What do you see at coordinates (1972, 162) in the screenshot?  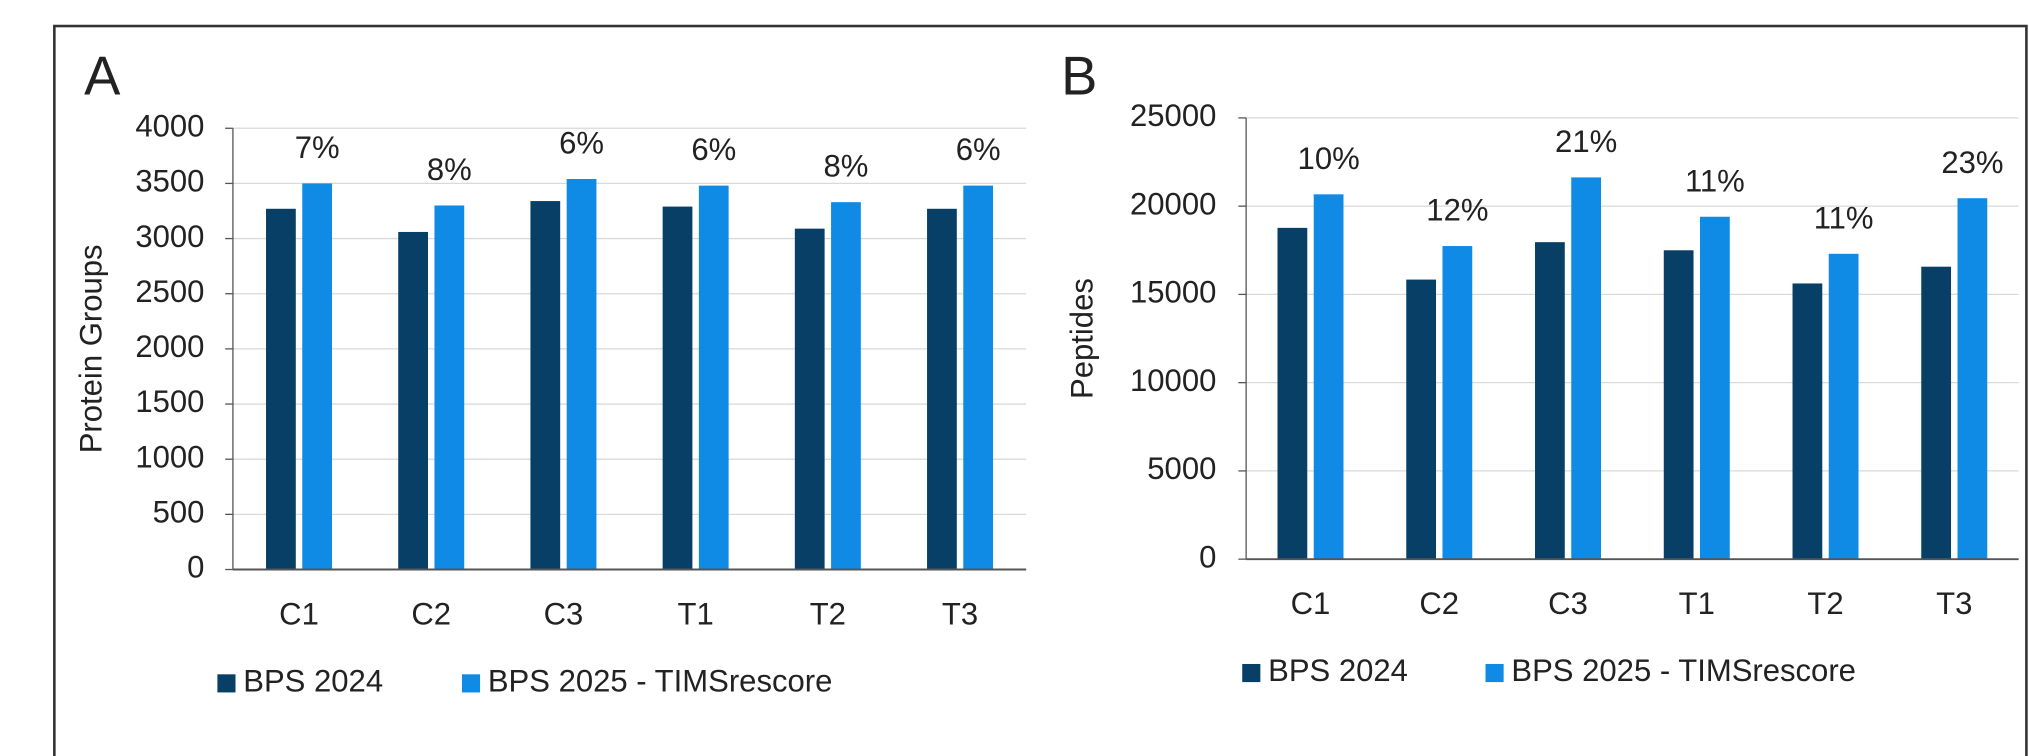 I see `percent-label: 23%` at bounding box center [1972, 162].